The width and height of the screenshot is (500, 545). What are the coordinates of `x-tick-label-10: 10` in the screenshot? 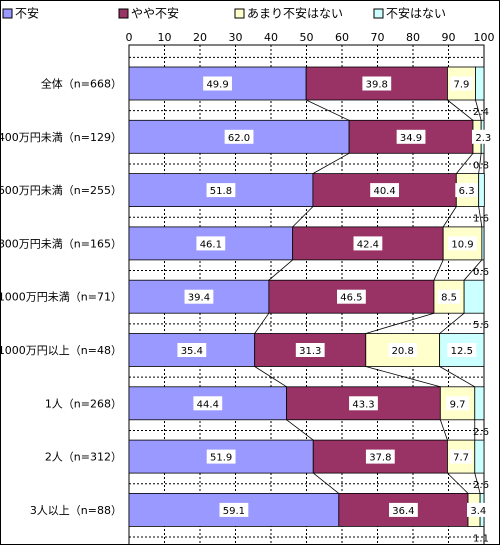 It's located at (165, 37).